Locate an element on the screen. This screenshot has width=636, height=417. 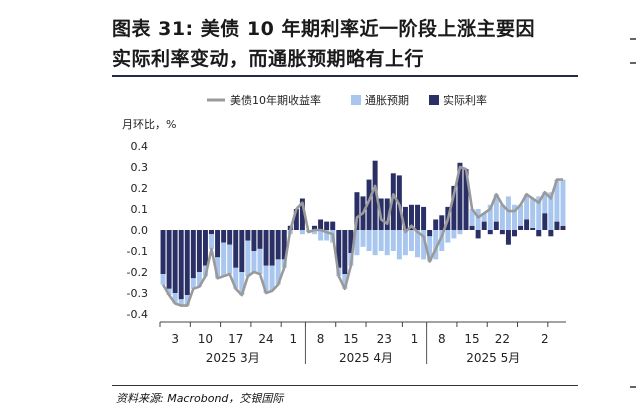
y-tick-label: 0.1 is located at coordinates (140, 209).